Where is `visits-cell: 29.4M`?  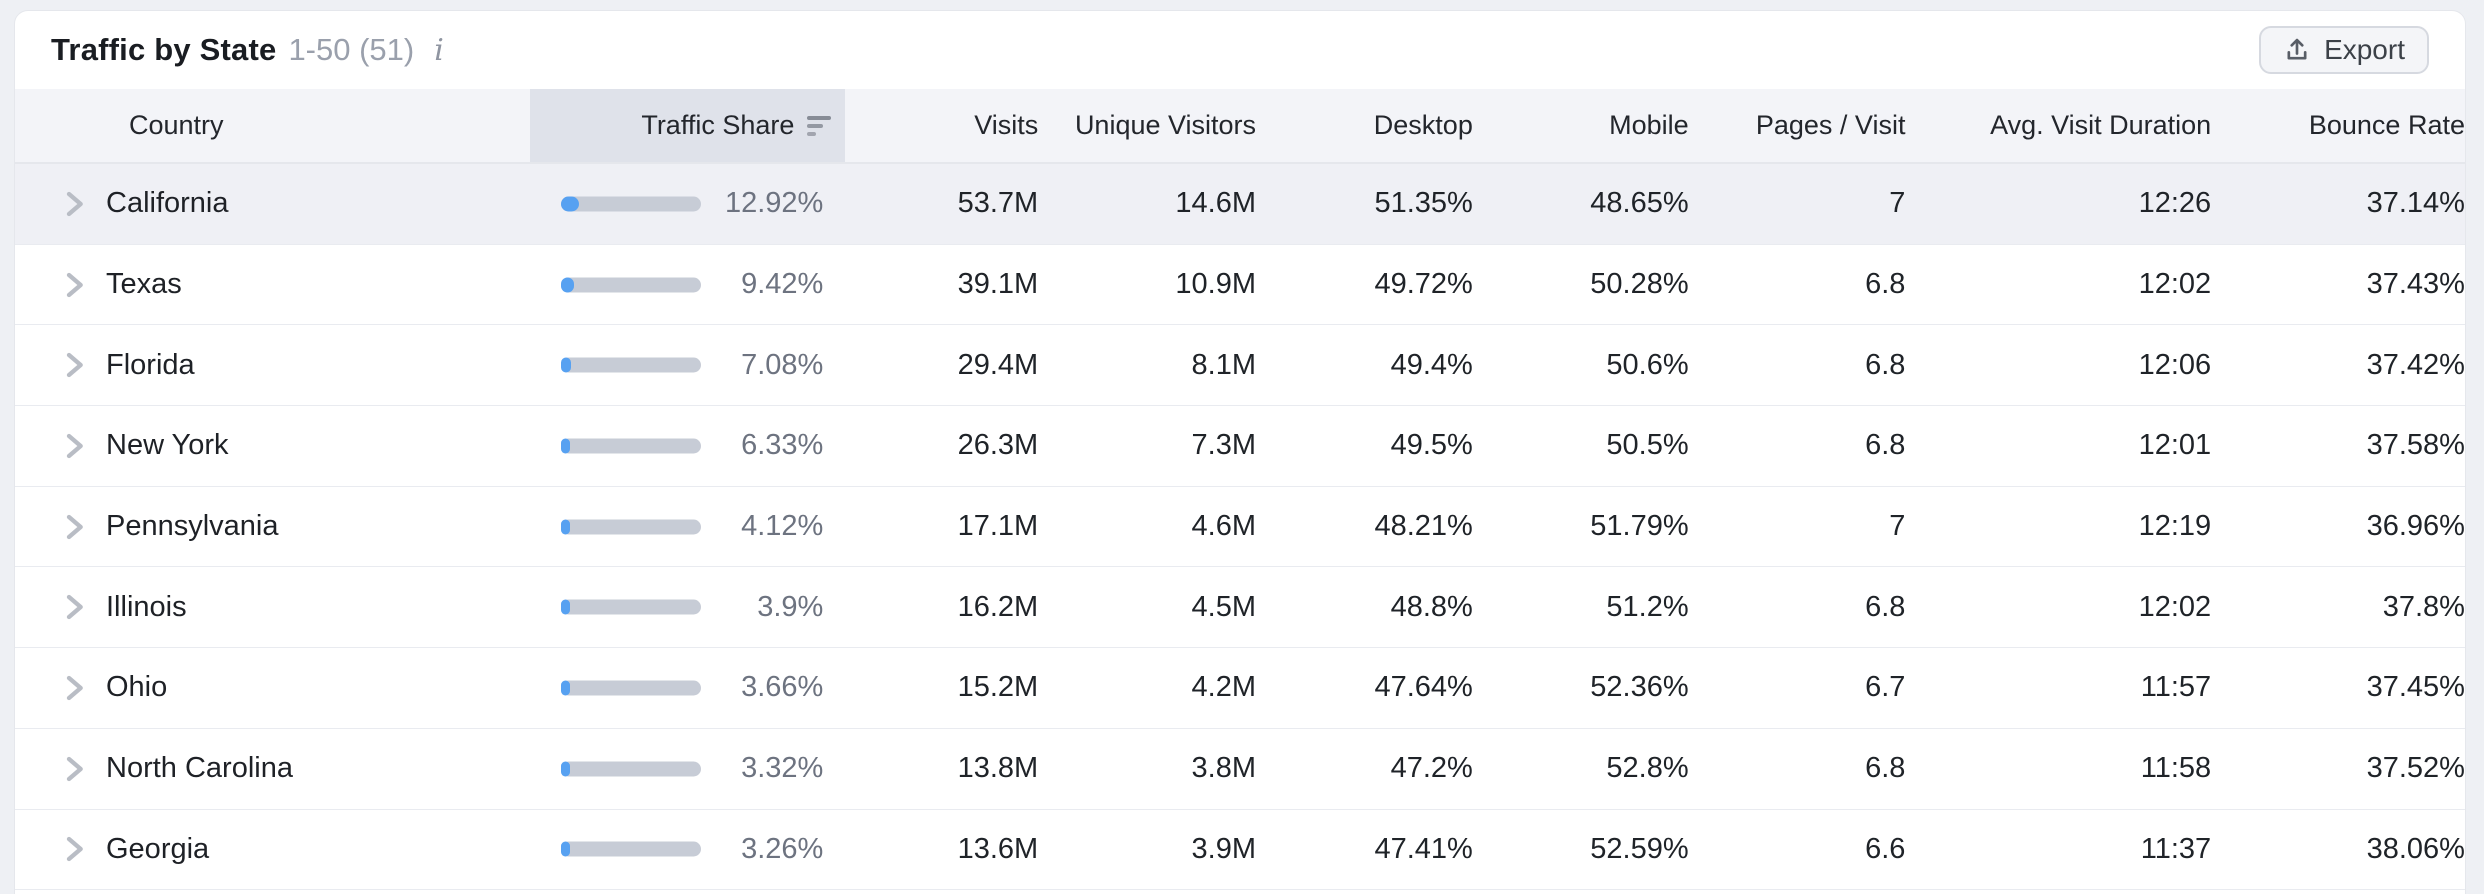
visits-cell: 29.4M is located at coordinates (998, 364).